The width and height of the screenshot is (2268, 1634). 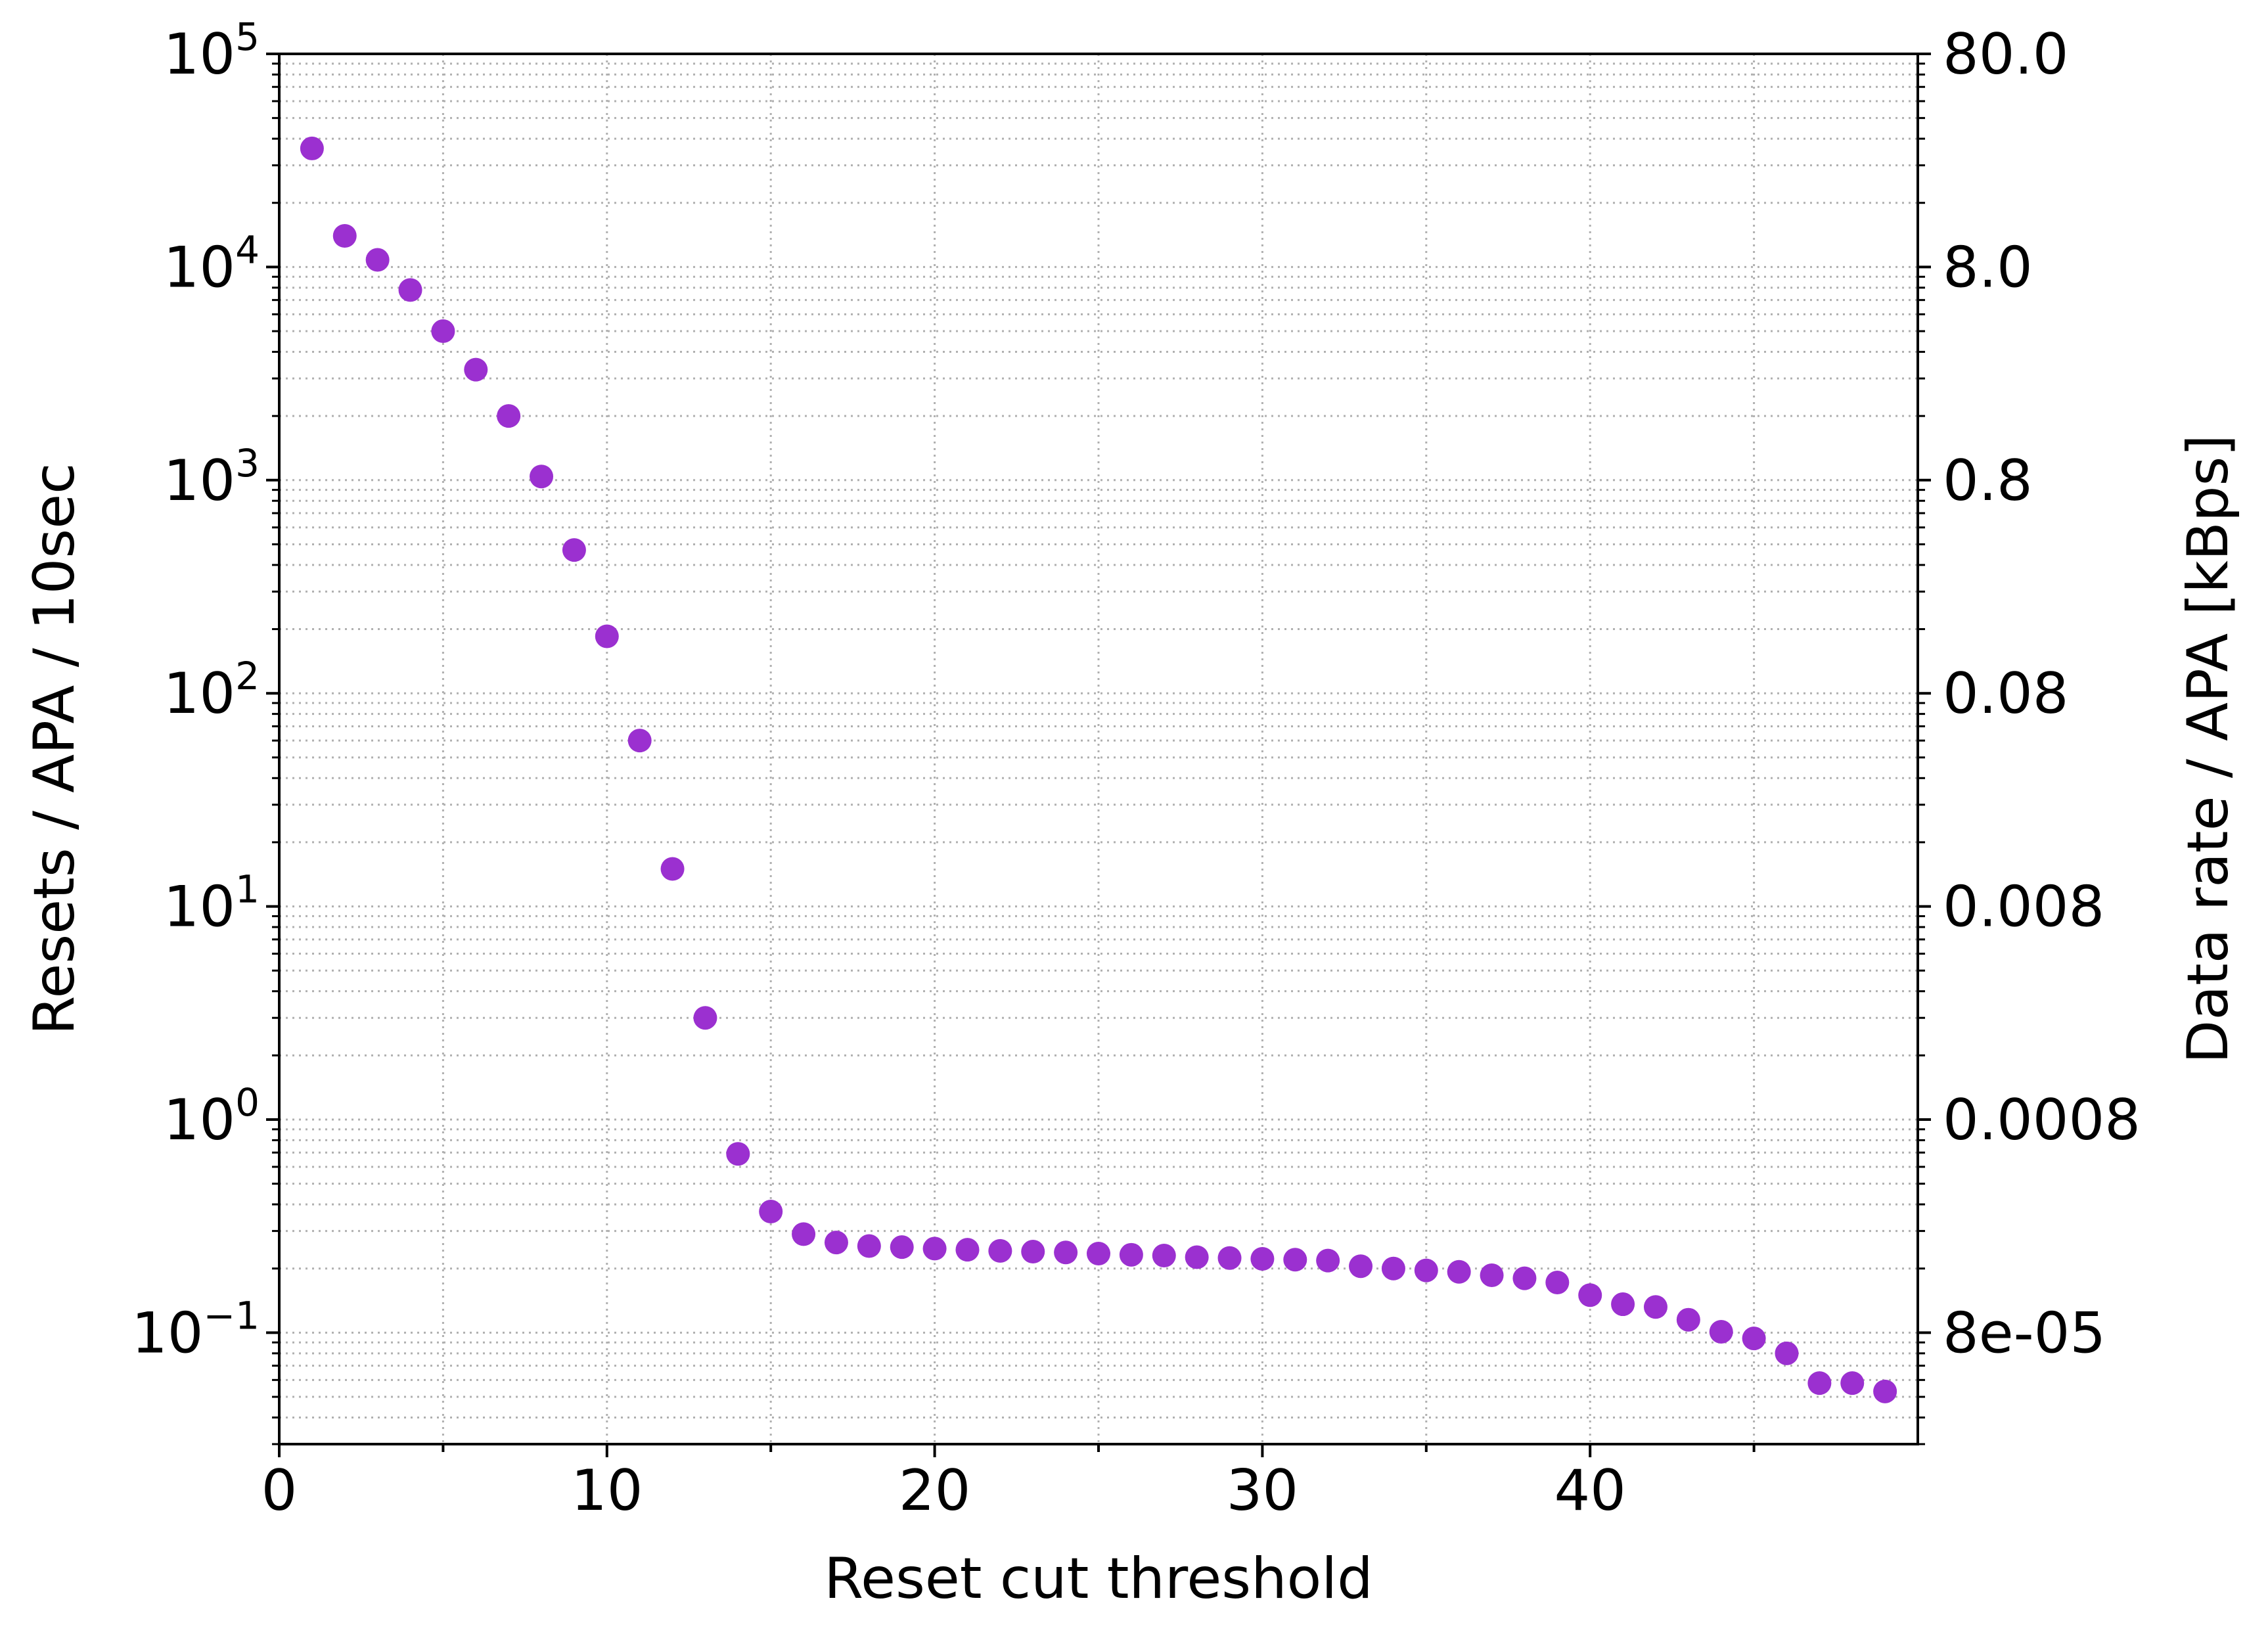 I want to click on y-tick-label-exponent: 4, so click(x=247, y=249).